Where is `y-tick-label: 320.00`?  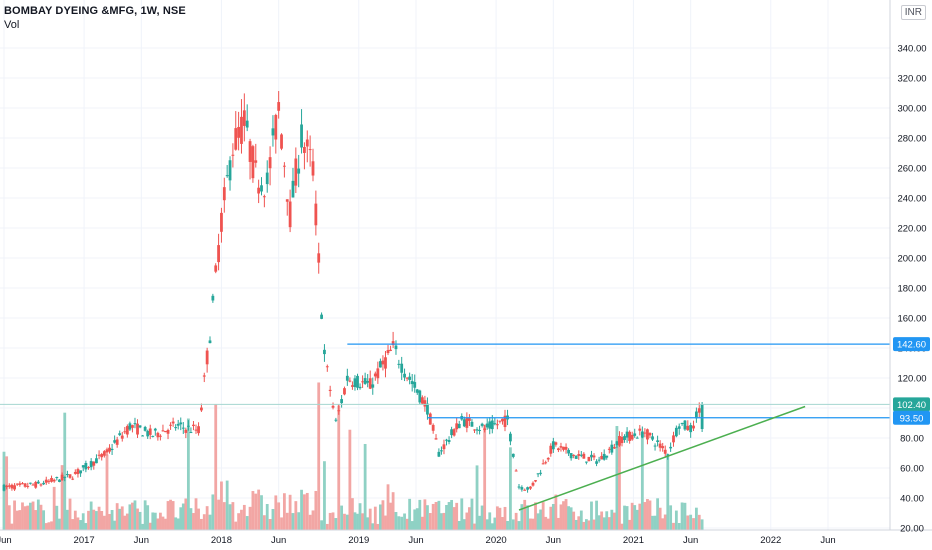
y-tick-label: 320.00 is located at coordinates (911, 79).